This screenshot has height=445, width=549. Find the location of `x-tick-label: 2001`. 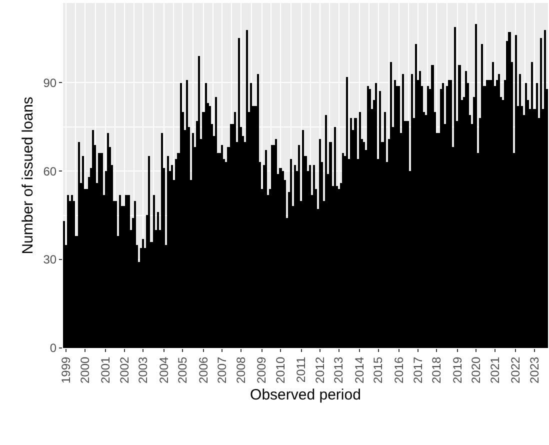

x-tick-label: 2001 is located at coordinates (105, 370).